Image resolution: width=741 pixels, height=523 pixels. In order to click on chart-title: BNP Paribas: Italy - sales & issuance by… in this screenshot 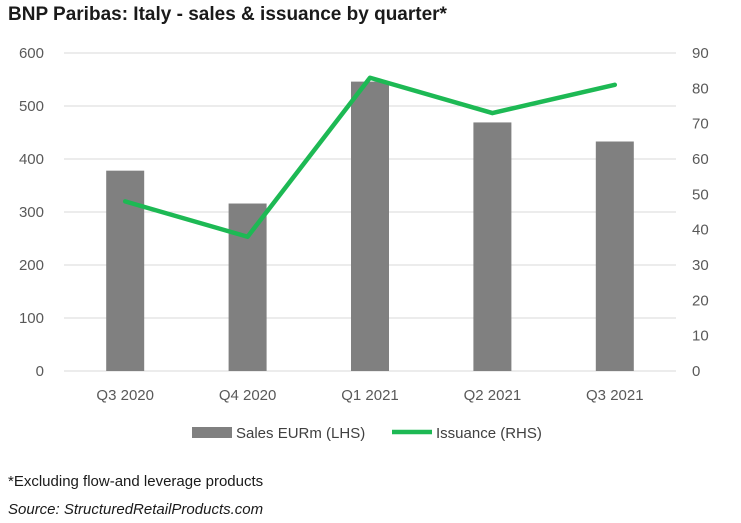, I will do `click(227, 14)`.